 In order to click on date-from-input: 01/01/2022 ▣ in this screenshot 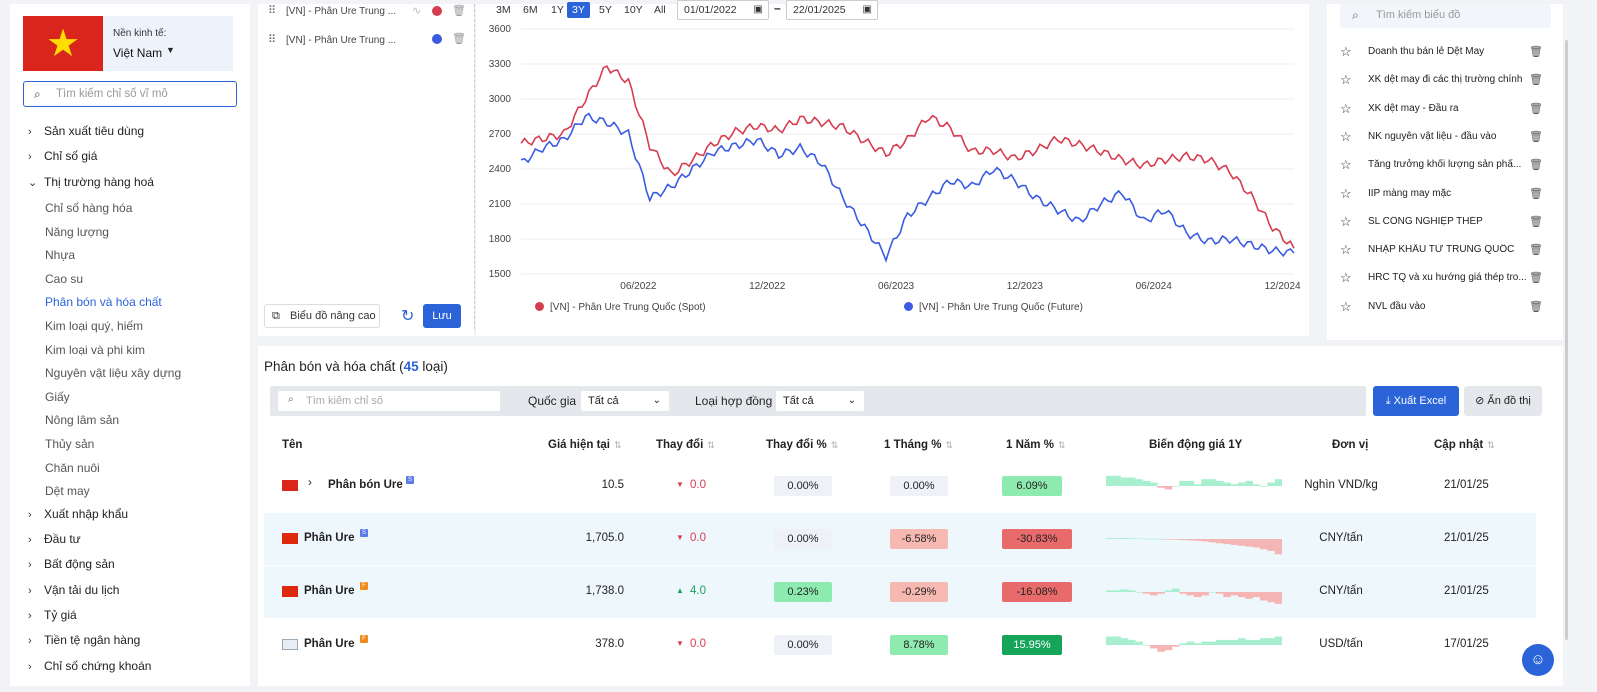, I will do `click(723, 10)`.